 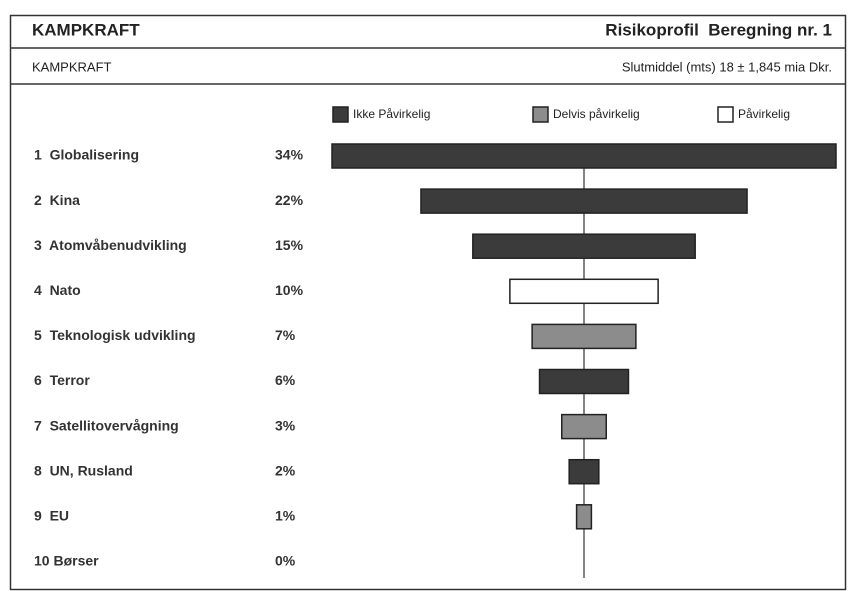 What do you see at coordinates (83, 470) in the screenshot?
I see `category-label: 8 UN, Rusland` at bounding box center [83, 470].